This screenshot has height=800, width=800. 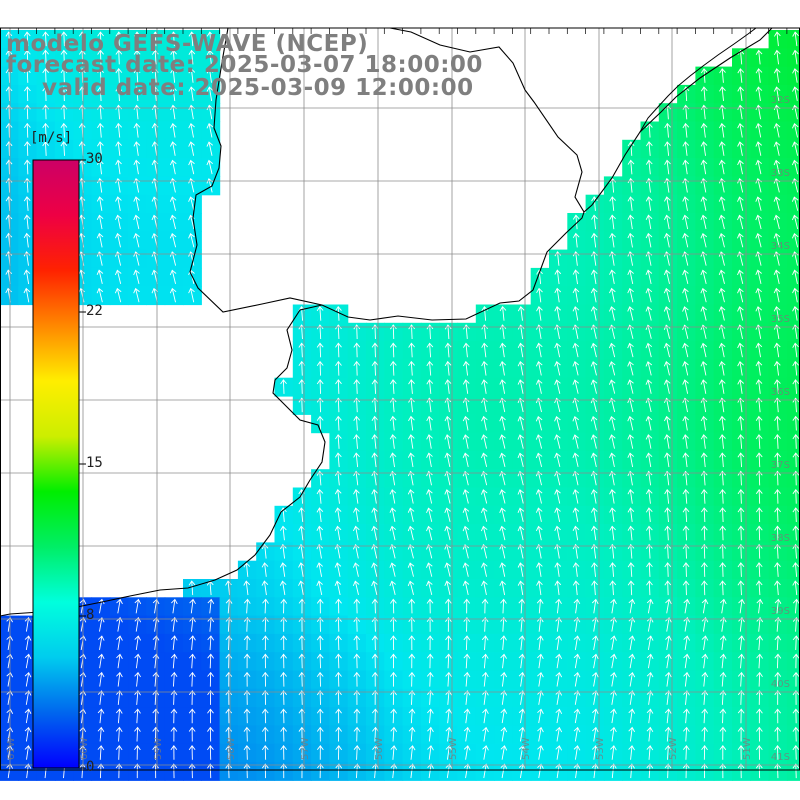 What do you see at coordinates (84, 748) in the screenshot?
I see `longitude-label: 60W` at bounding box center [84, 748].